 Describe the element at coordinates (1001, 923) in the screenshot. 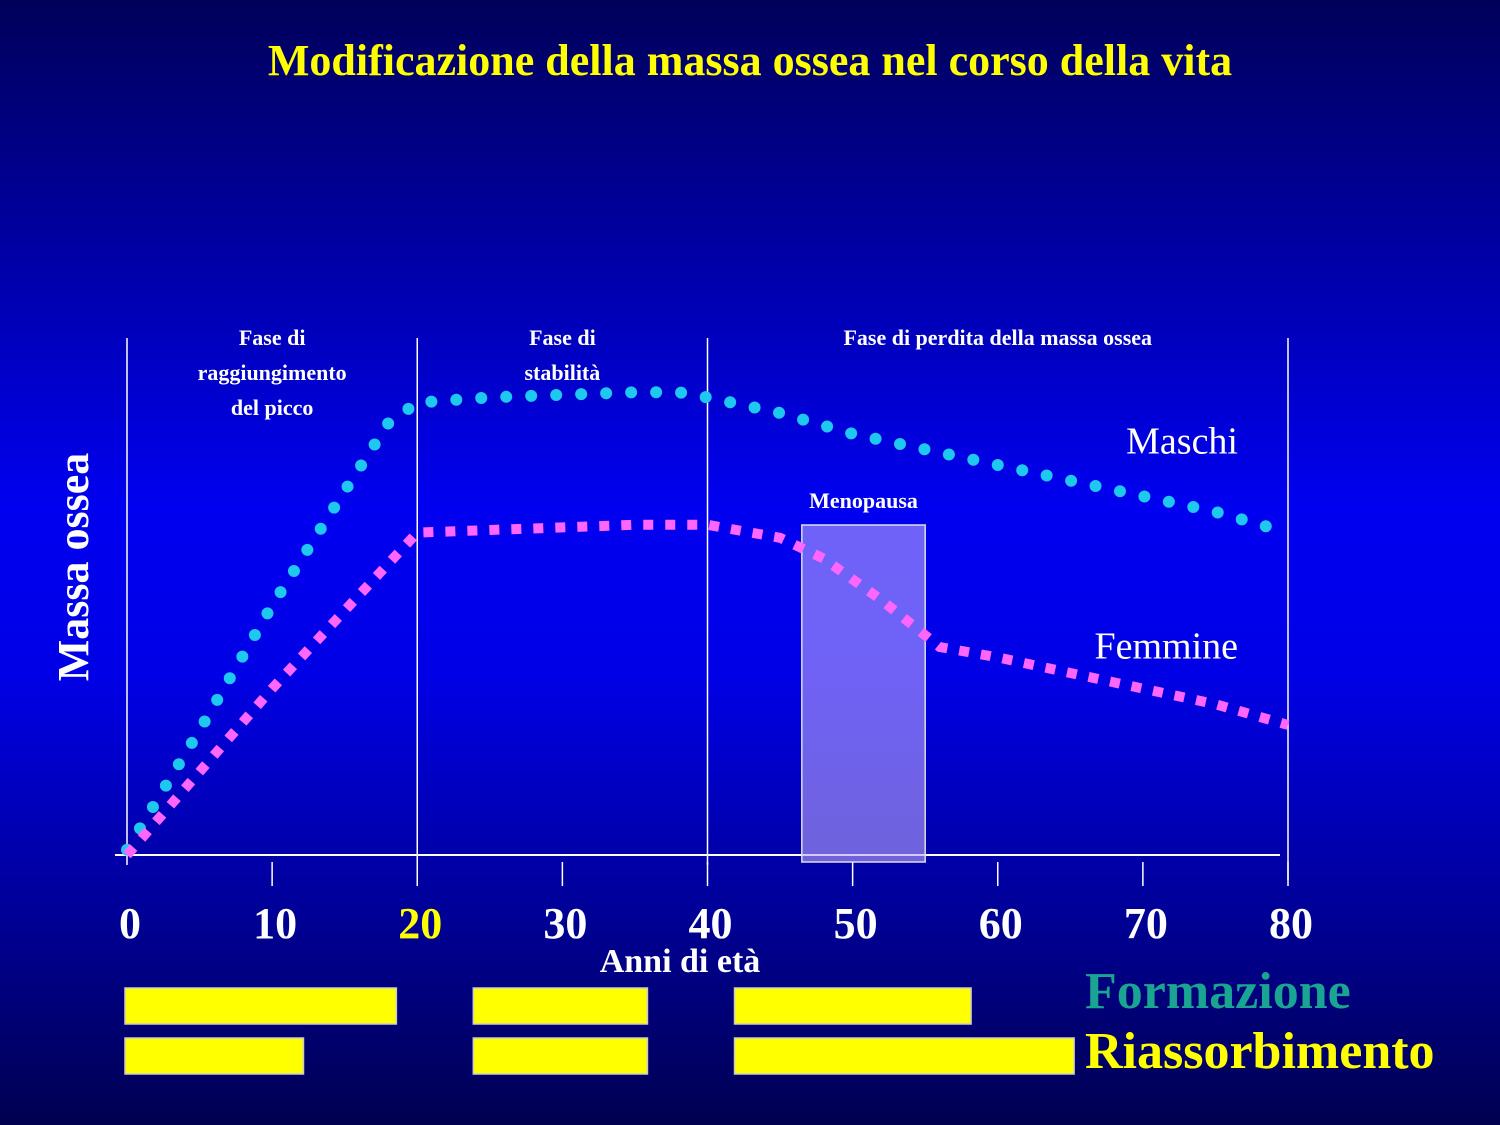

I see `x-tick-label: 60` at that location.